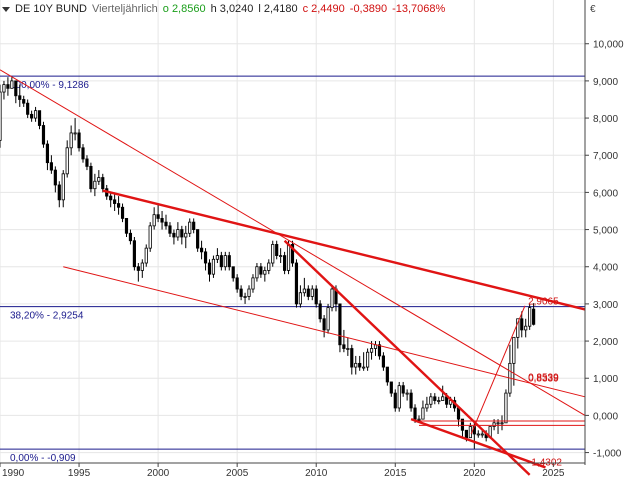 This screenshot has width=640, height=480. What do you see at coordinates (368, 9) in the screenshot?
I see `change-value: -0,3890` at bounding box center [368, 9].